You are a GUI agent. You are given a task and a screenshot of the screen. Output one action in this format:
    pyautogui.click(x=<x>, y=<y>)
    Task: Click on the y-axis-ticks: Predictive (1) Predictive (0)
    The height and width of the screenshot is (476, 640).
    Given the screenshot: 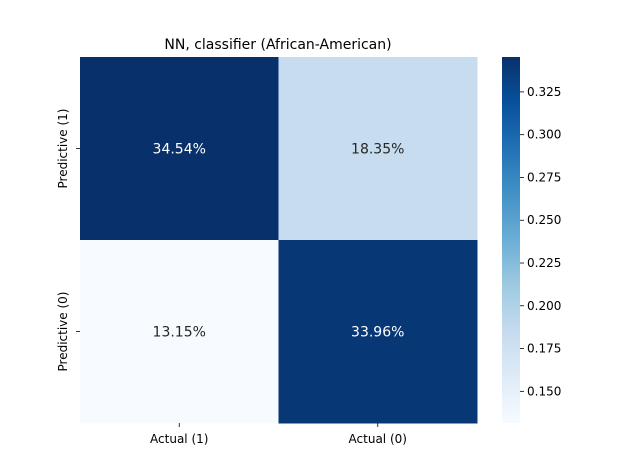 What is the action you would take?
    pyautogui.click(x=68, y=240)
    